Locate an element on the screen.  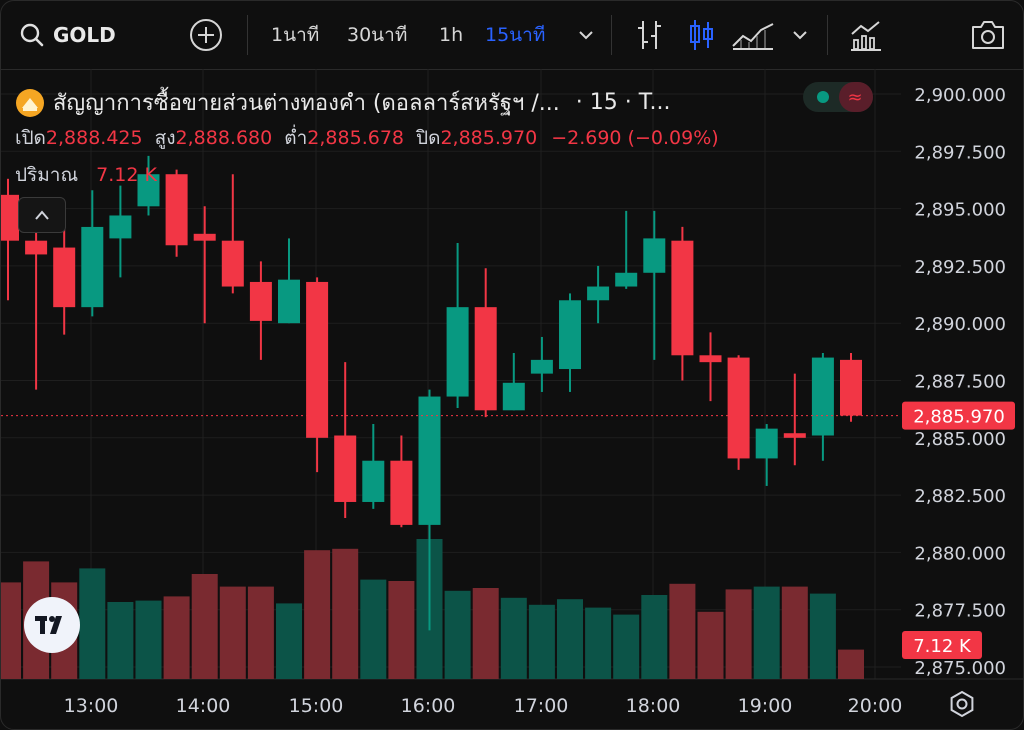
last-price-label: 2,885.970 is located at coordinates (959, 417).